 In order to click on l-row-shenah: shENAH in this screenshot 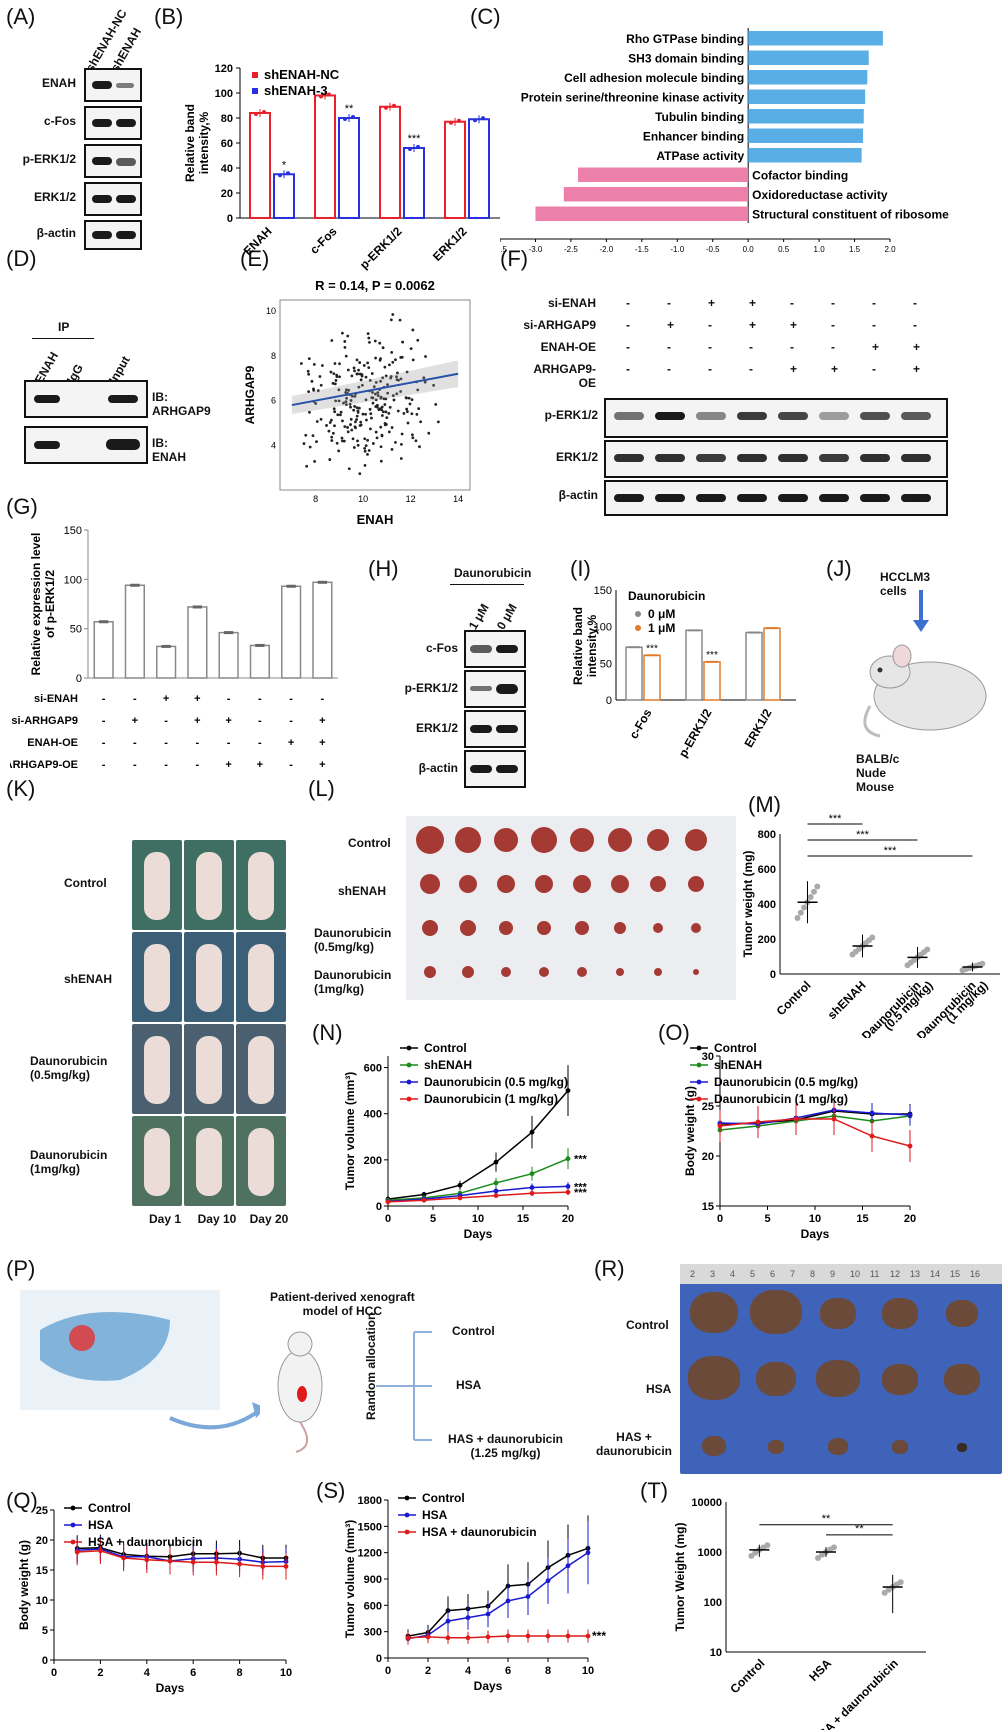, I will do `click(362, 891)`.